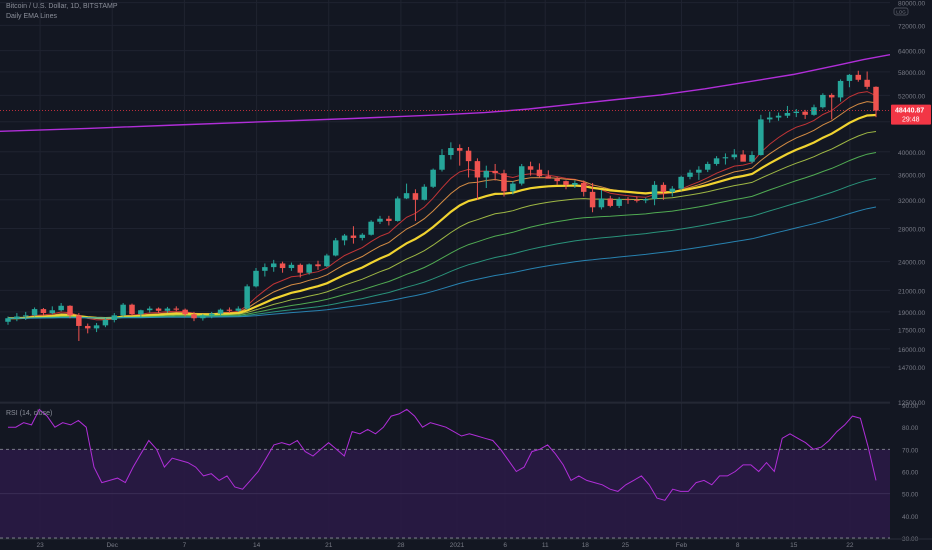 The height and width of the screenshot is (550, 932). I want to click on log-badge-label: LOG, so click(901, 12).